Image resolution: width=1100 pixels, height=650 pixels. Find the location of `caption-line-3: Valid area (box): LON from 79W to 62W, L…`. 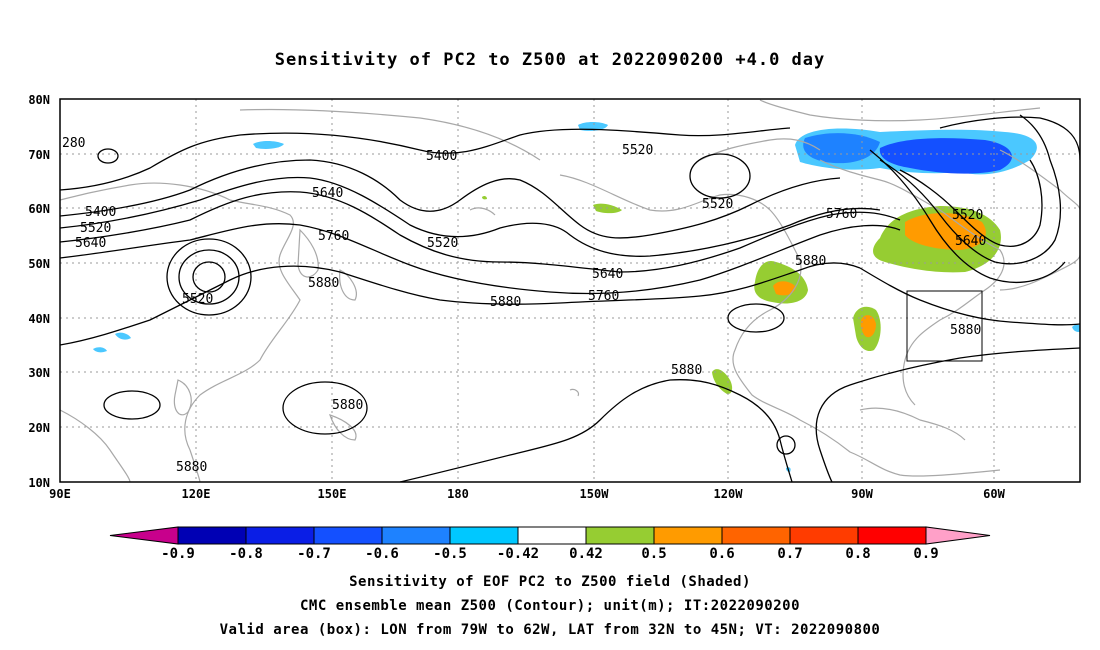

caption-line-3: Valid area (box): LON from 79W to 62W, L… is located at coordinates (550, 630).